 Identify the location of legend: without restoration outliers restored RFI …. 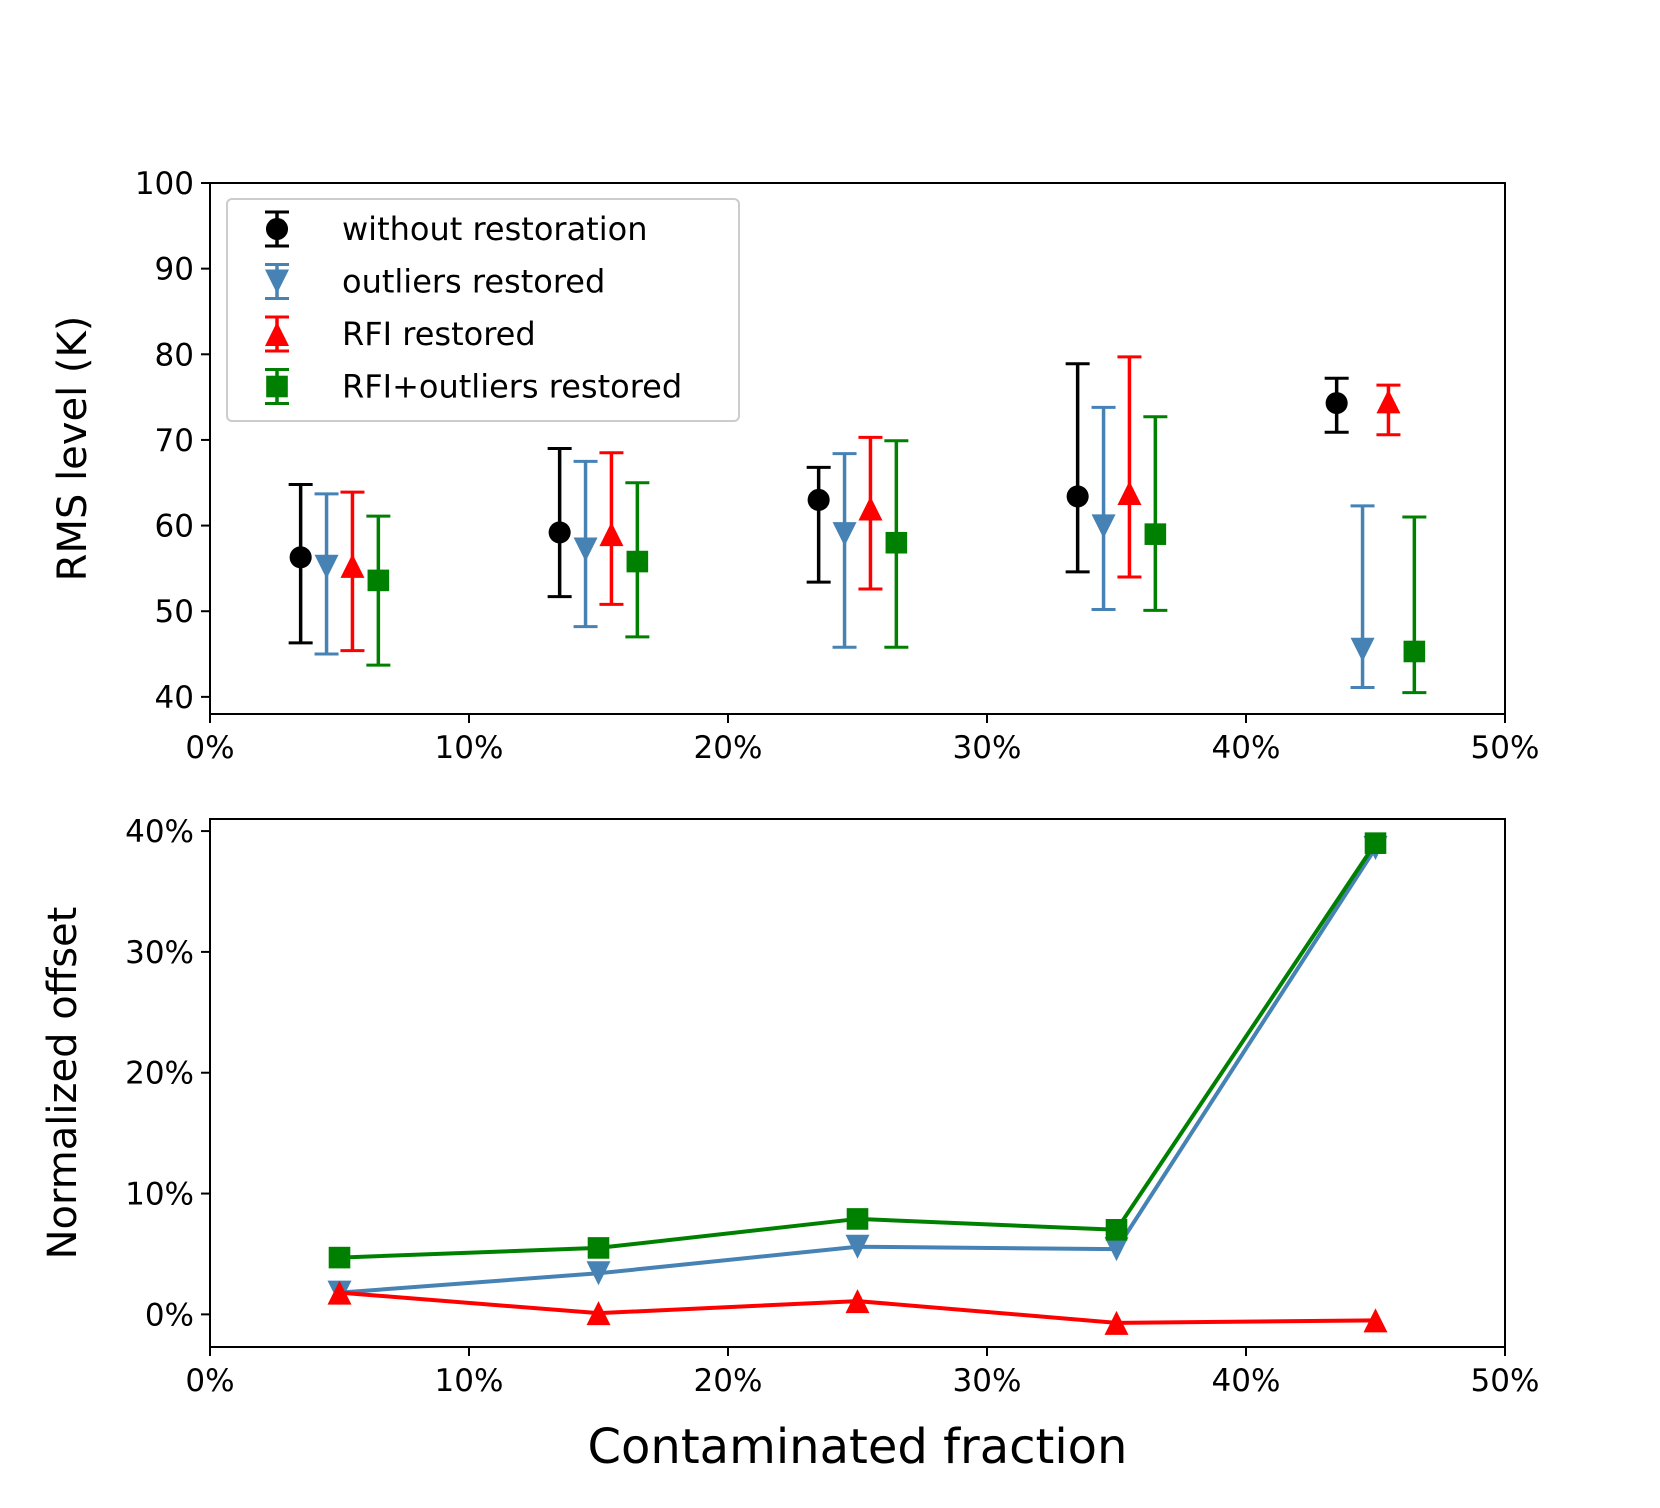
(483, 310).